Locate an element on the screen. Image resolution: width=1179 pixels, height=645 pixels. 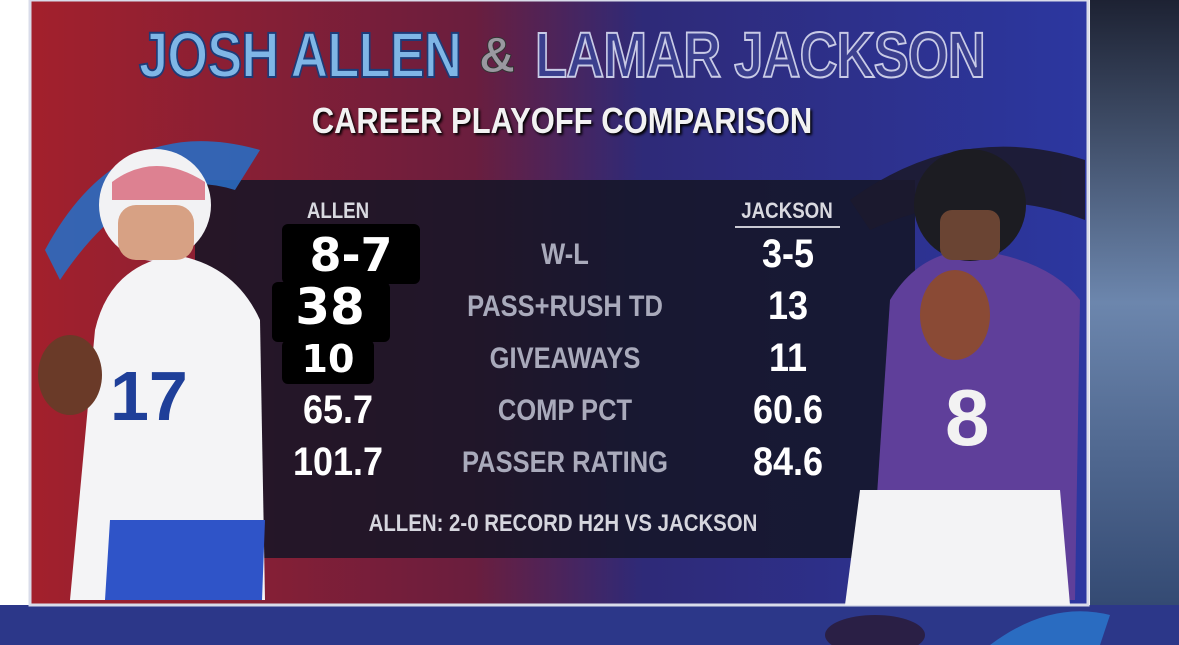
header-underline is located at coordinates (787, 227).